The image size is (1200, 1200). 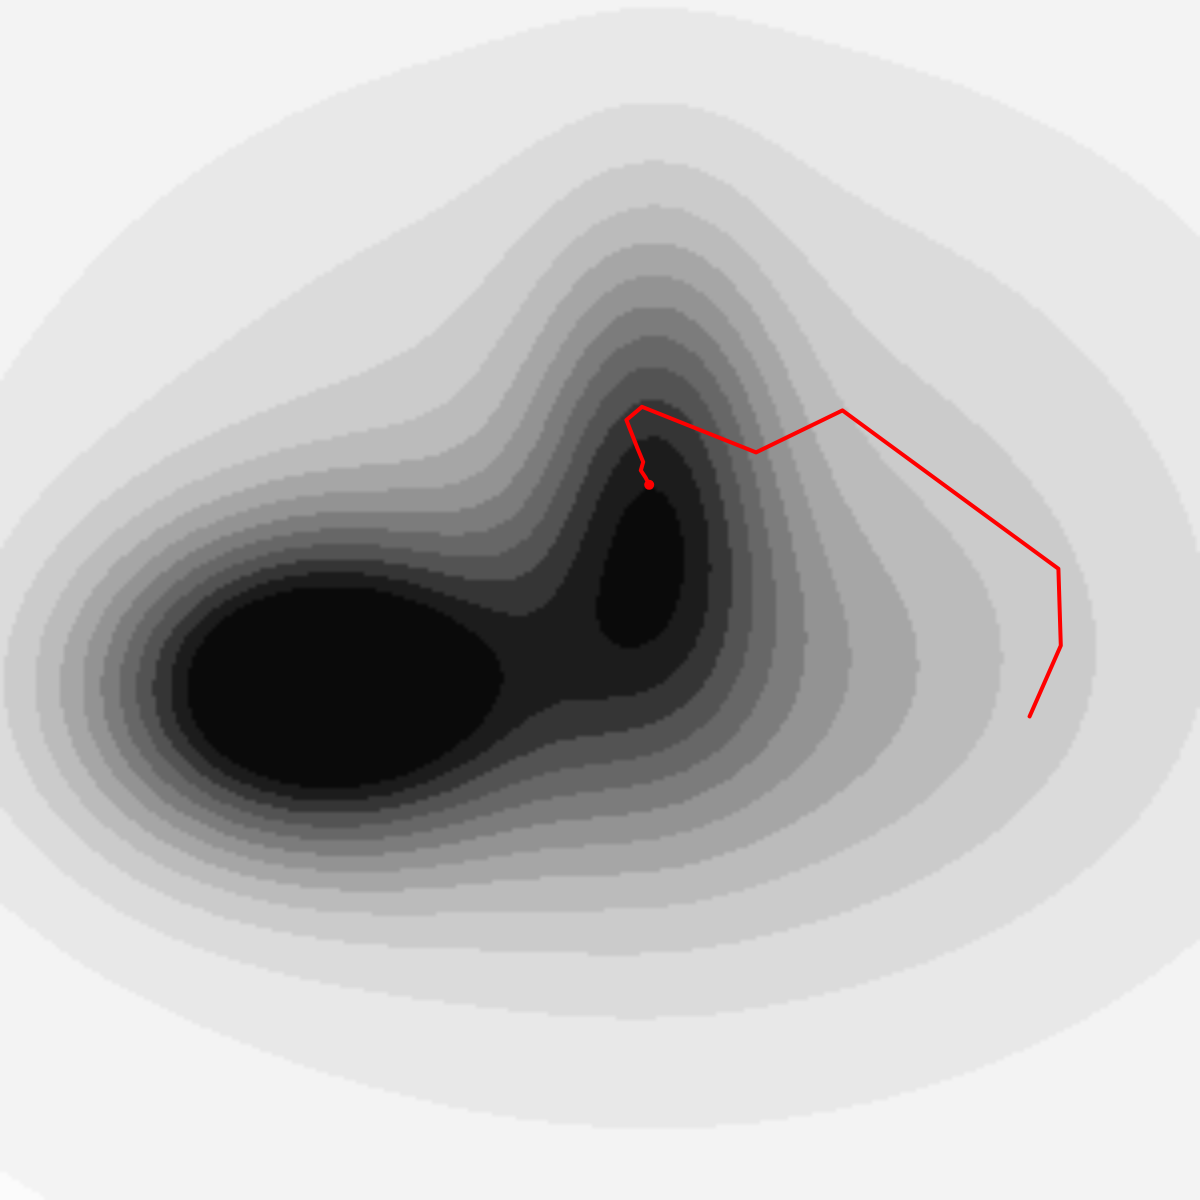 What do you see at coordinates (649, 484) in the screenshot?
I see `optimizer-path-endpoint` at bounding box center [649, 484].